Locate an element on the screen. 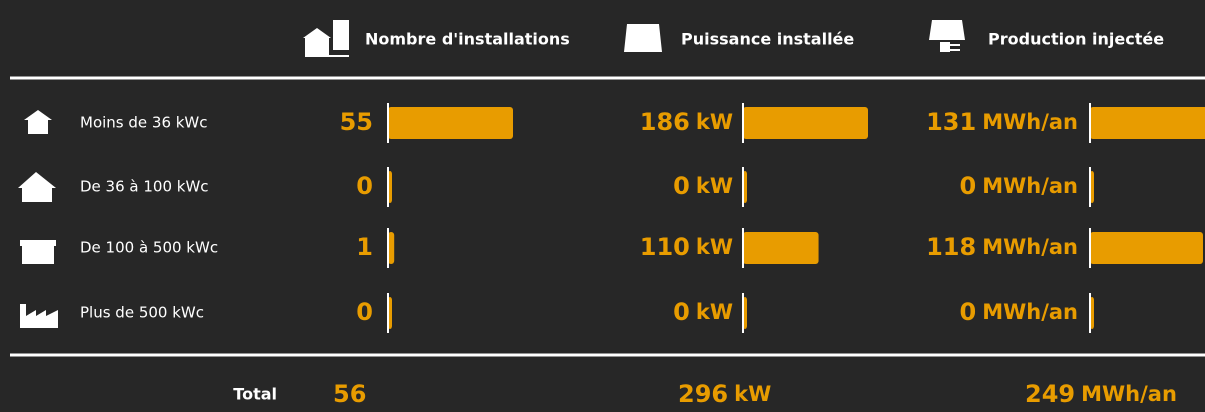 The height and width of the screenshot is (412, 1205). total-value: 249 is located at coordinates (1050, 394).